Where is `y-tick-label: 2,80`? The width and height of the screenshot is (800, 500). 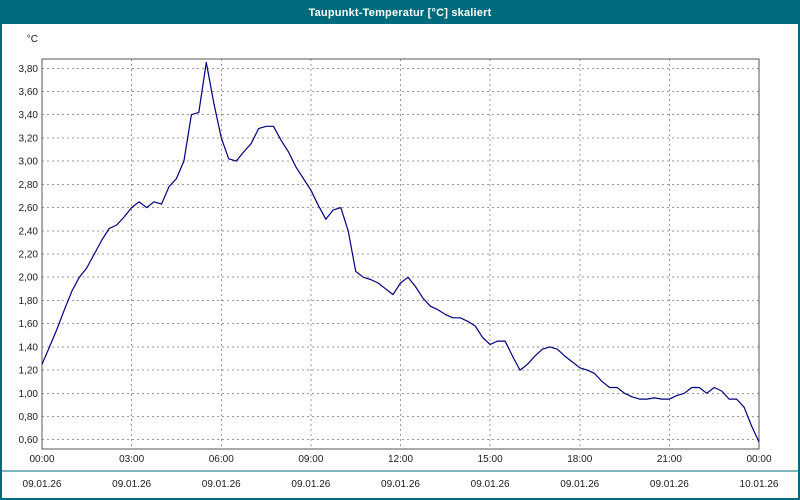 y-tick-label: 2,80 is located at coordinates (29, 185).